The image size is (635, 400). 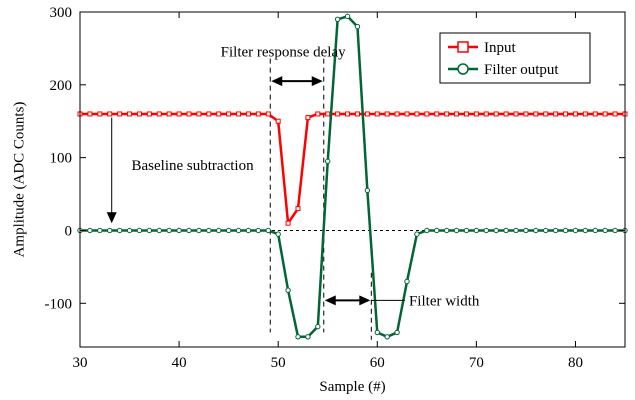 What do you see at coordinates (61, 159) in the screenshot?
I see `y-tick-label: 100` at bounding box center [61, 159].